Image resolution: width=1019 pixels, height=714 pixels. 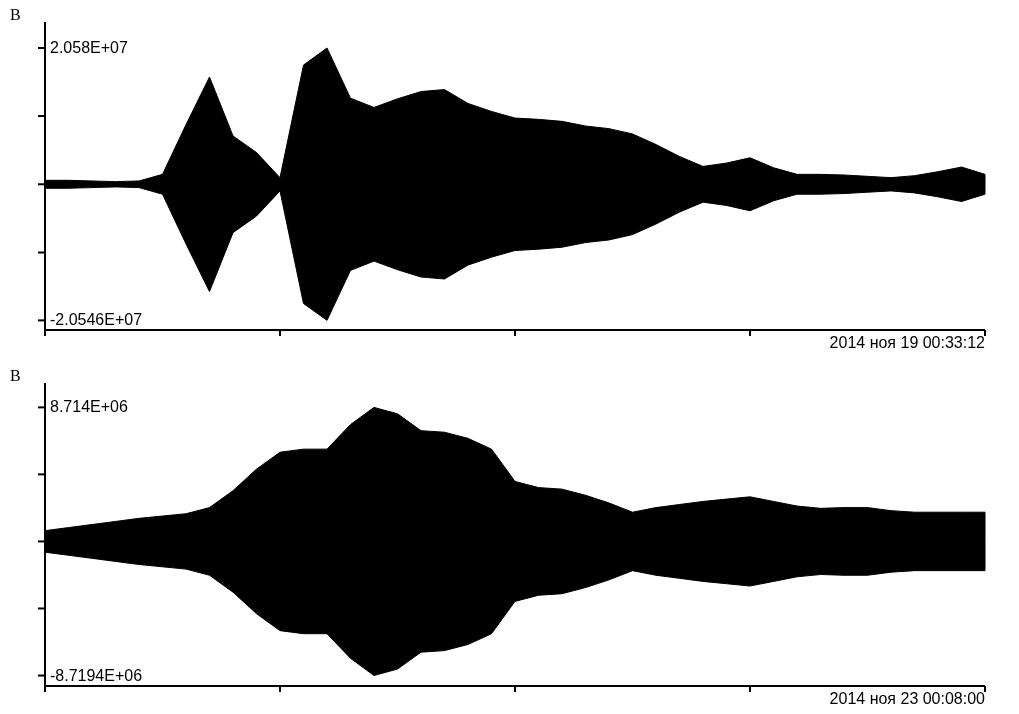 What do you see at coordinates (96, 675) in the screenshot?
I see `y-tick-label: -8.7194E+06` at bounding box center [96, 675].